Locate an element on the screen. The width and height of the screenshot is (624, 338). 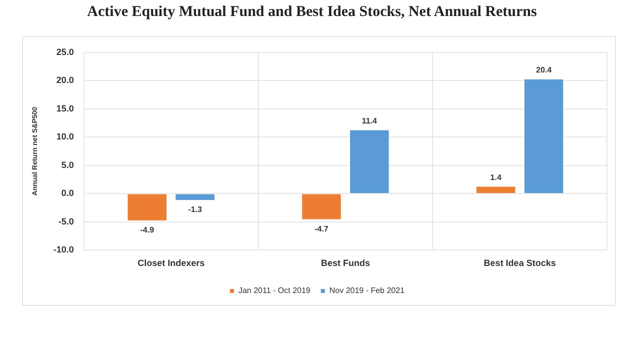
data-label: -4.7 is located at coordinates (321, 229).